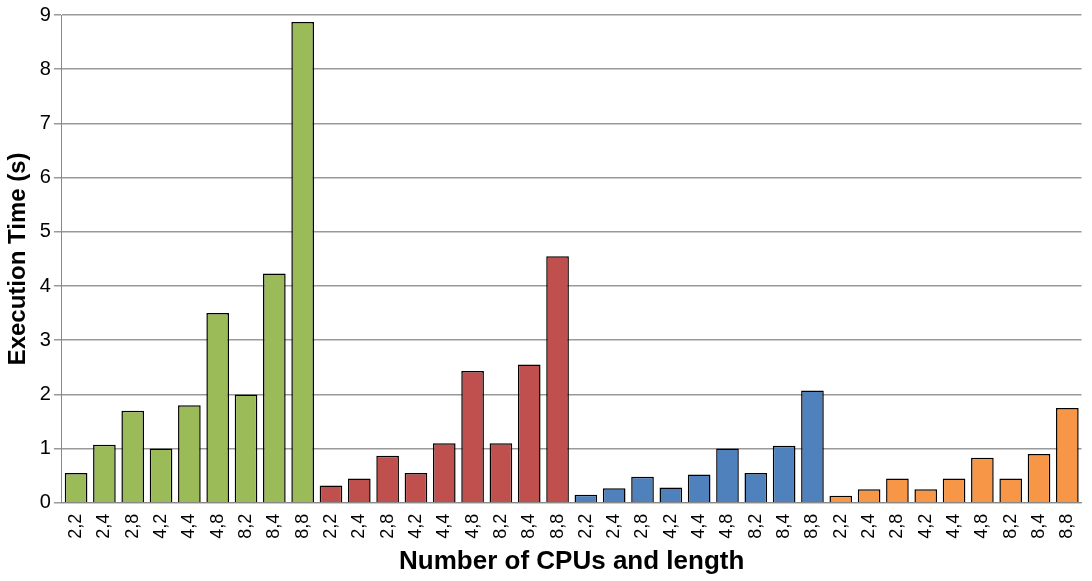 This screenshot has height=581, width=1092. Describe the element at coordinates (45, 392) in the screenshot. I see `y-tick-label: 2` at that location.